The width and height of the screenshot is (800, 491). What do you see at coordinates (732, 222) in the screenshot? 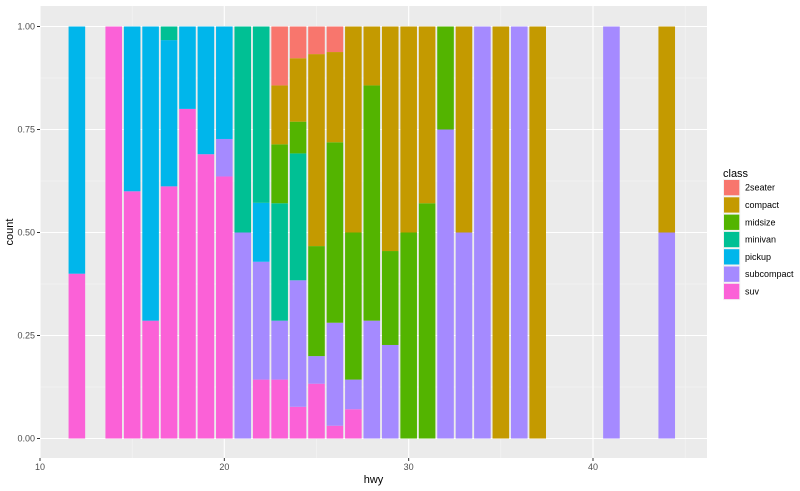
I see `legend-swatch-midsize` at bounding box center [732, 222].